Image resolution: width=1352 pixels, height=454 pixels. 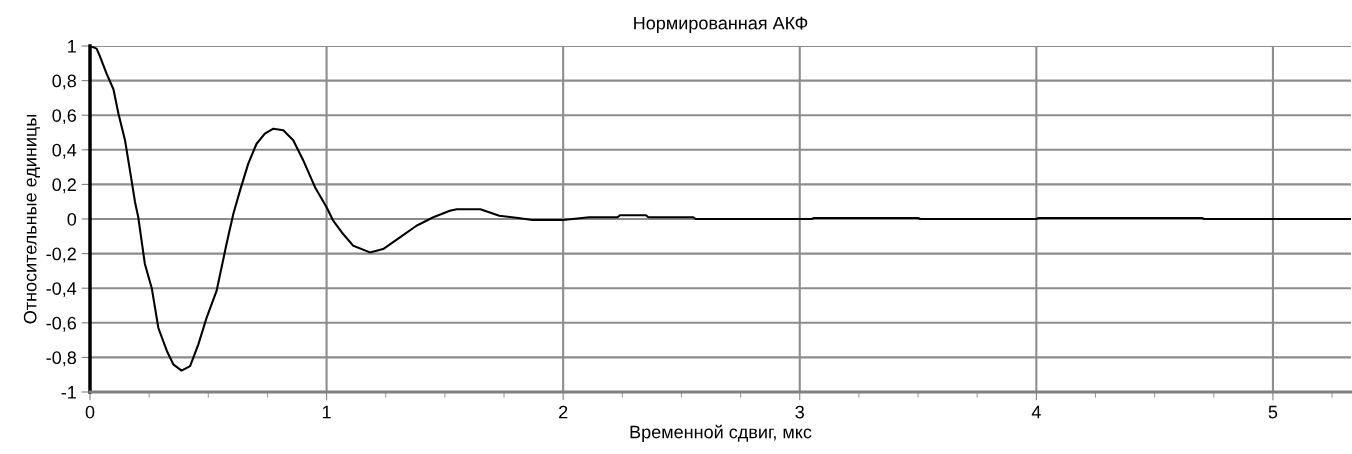 What do you see at coordinates (64, 117) in the screenshot?
I see `y-tick-label: 0,6` at bounding box center [64, 117].